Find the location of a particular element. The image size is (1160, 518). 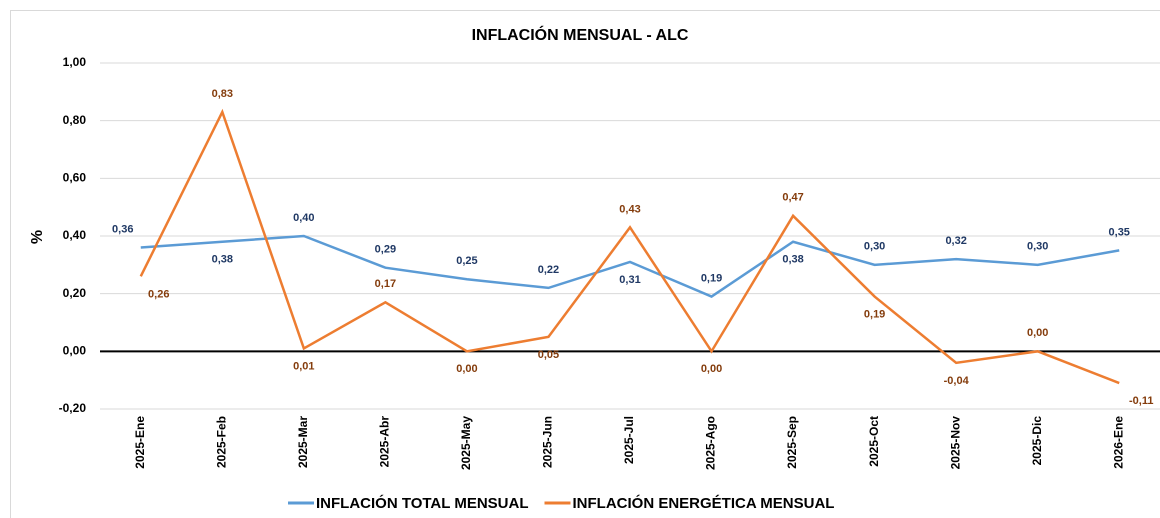

data-label: 0,26 is located at coordinates (158, 294).